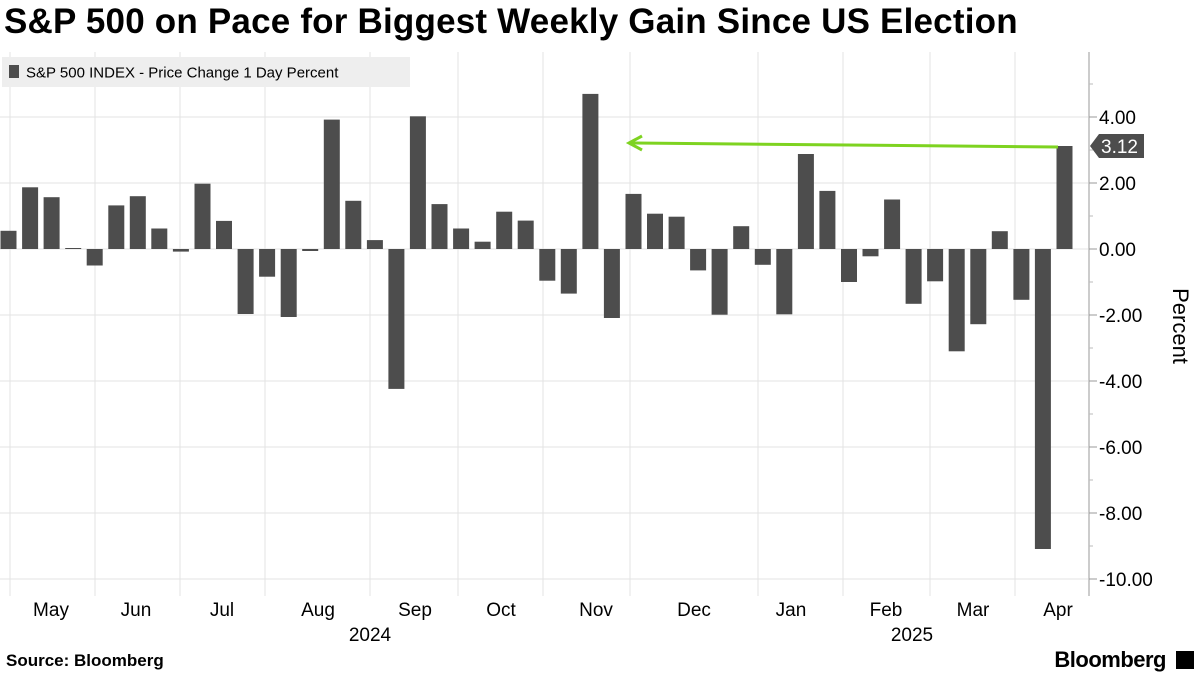 This screenshot has width=1200, height=675. What do you see at coordinates (14, 71) in the screenshot?
I see `legend-swatch` at bounding box center [14, 71].